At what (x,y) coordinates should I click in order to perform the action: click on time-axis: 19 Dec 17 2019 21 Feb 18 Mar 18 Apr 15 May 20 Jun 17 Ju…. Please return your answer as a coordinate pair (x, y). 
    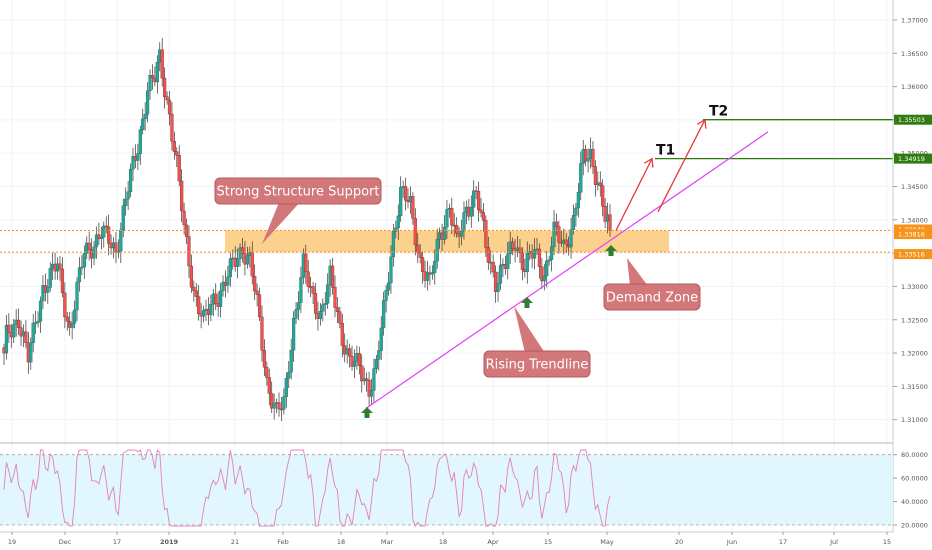
    Looking at the image, I should click on (449, 539).